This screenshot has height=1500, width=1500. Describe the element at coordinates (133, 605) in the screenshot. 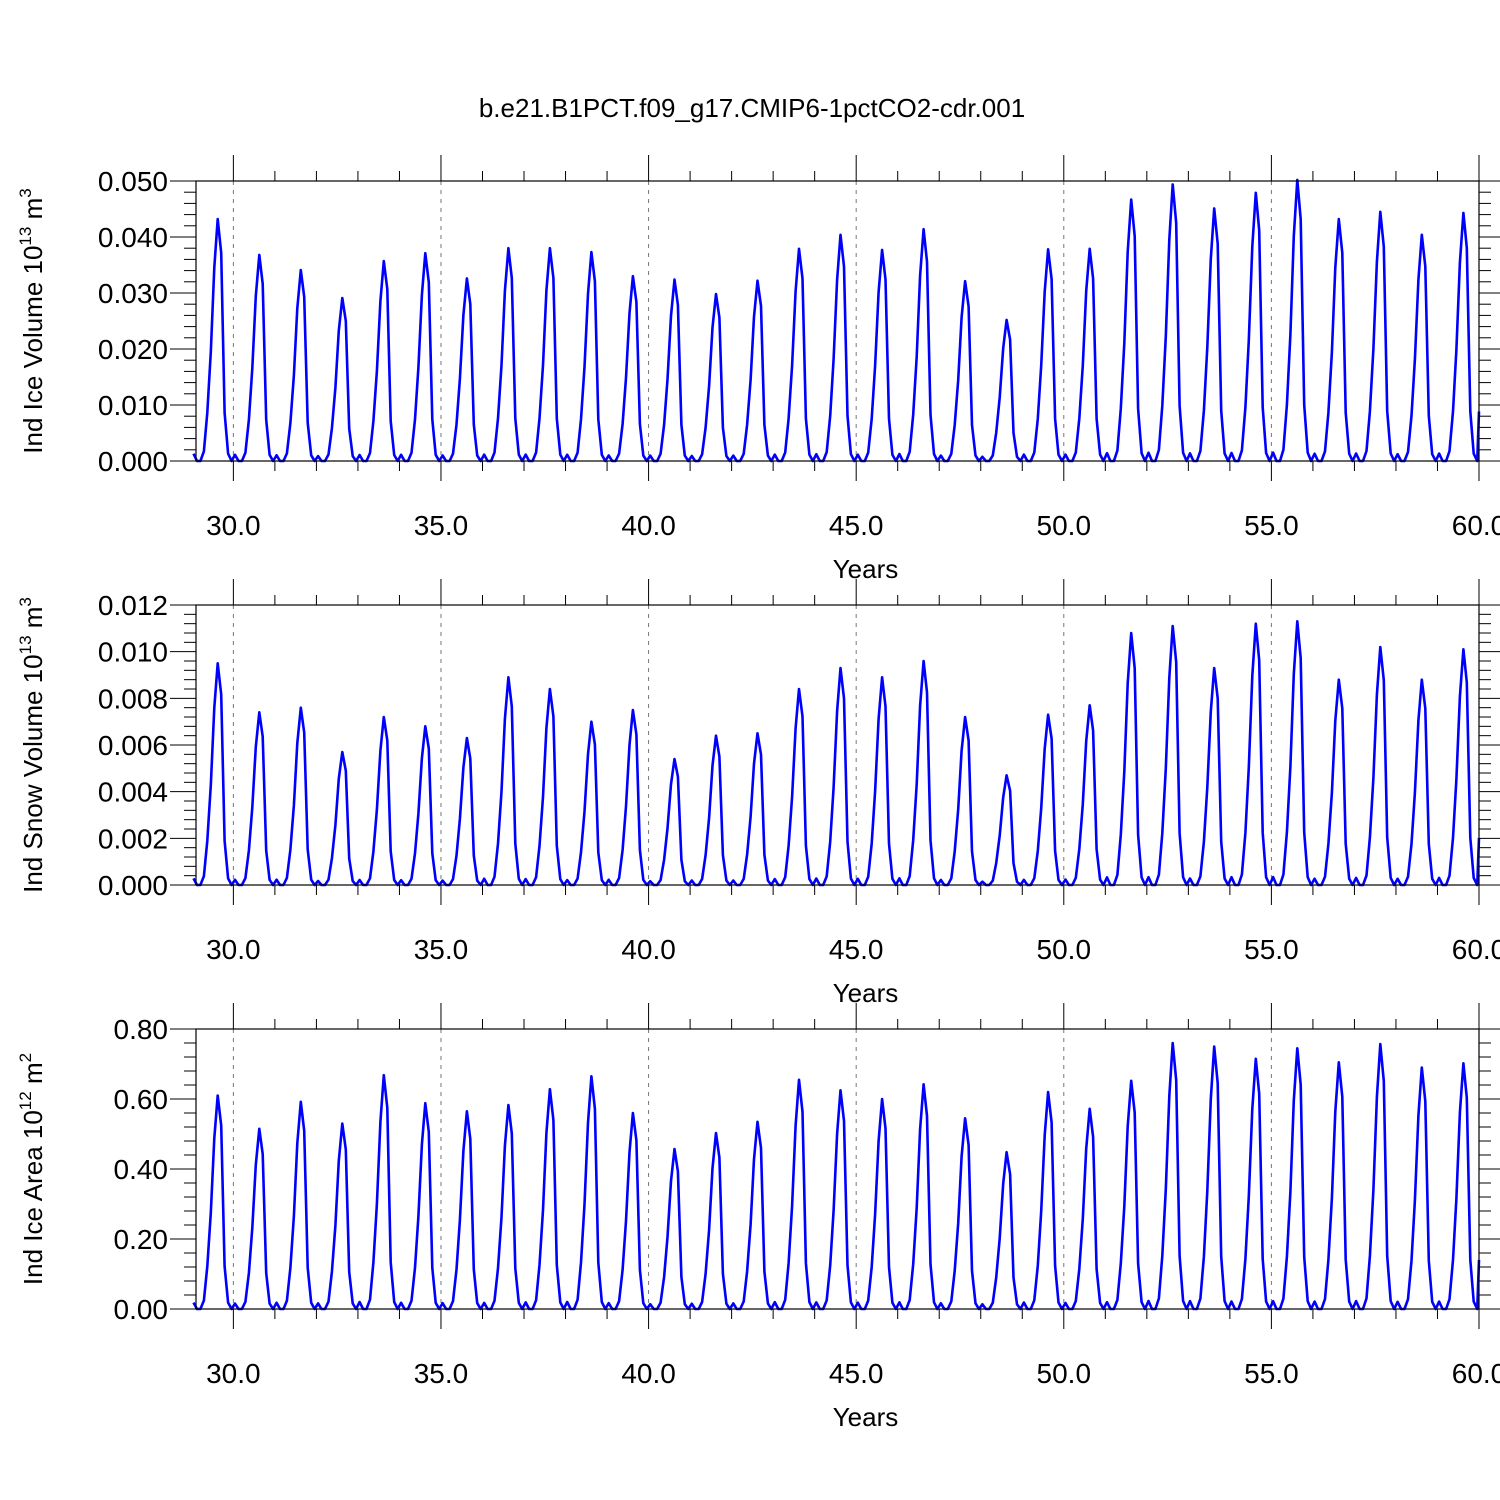

I see `y-tick-label: 0.012` at that location.